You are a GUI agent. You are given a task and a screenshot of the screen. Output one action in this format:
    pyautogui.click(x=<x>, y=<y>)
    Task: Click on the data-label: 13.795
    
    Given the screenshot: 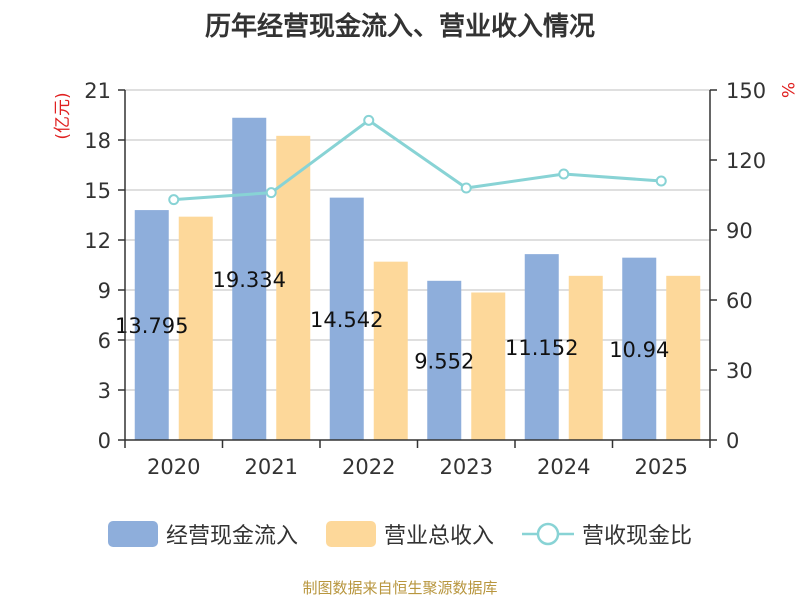 What is the action you would take?
    pyautogui.click(x=151, y=326)
    